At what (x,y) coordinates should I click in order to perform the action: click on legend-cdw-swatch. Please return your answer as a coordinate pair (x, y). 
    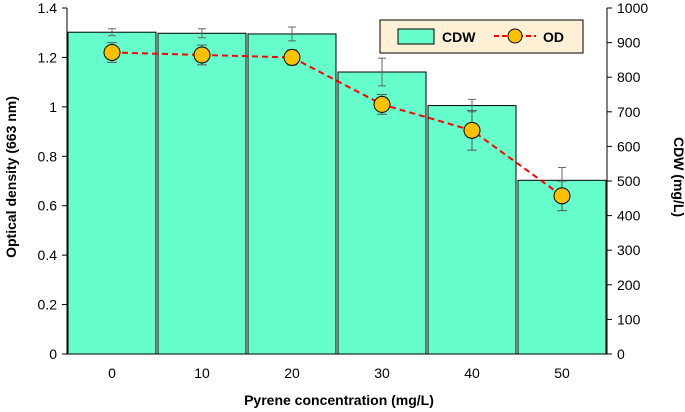
    Looking at the image, I should click on (416, 36).